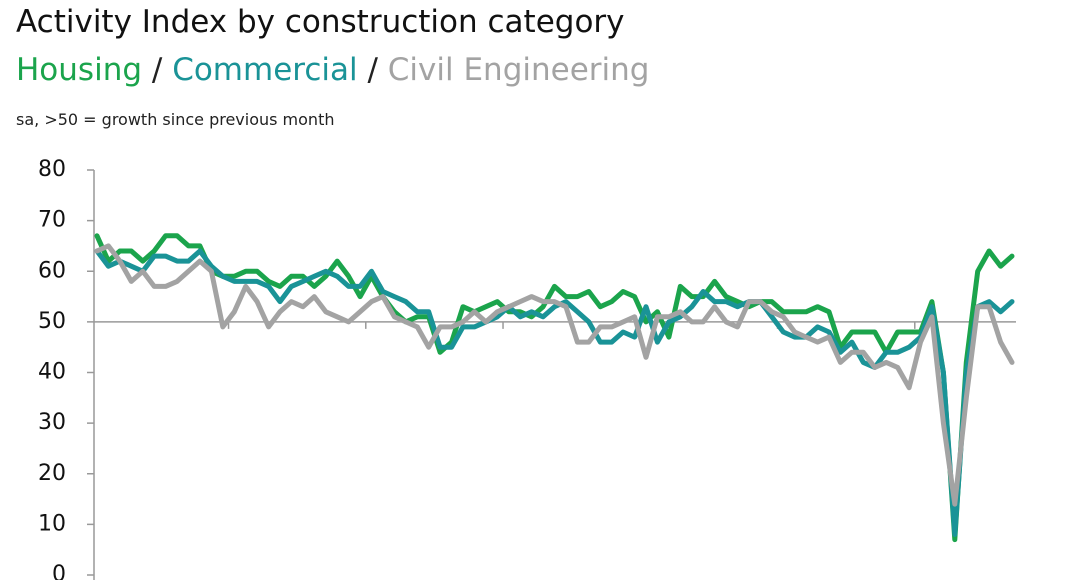  I want to click on y-tick-label: 30, so click(52, 422).